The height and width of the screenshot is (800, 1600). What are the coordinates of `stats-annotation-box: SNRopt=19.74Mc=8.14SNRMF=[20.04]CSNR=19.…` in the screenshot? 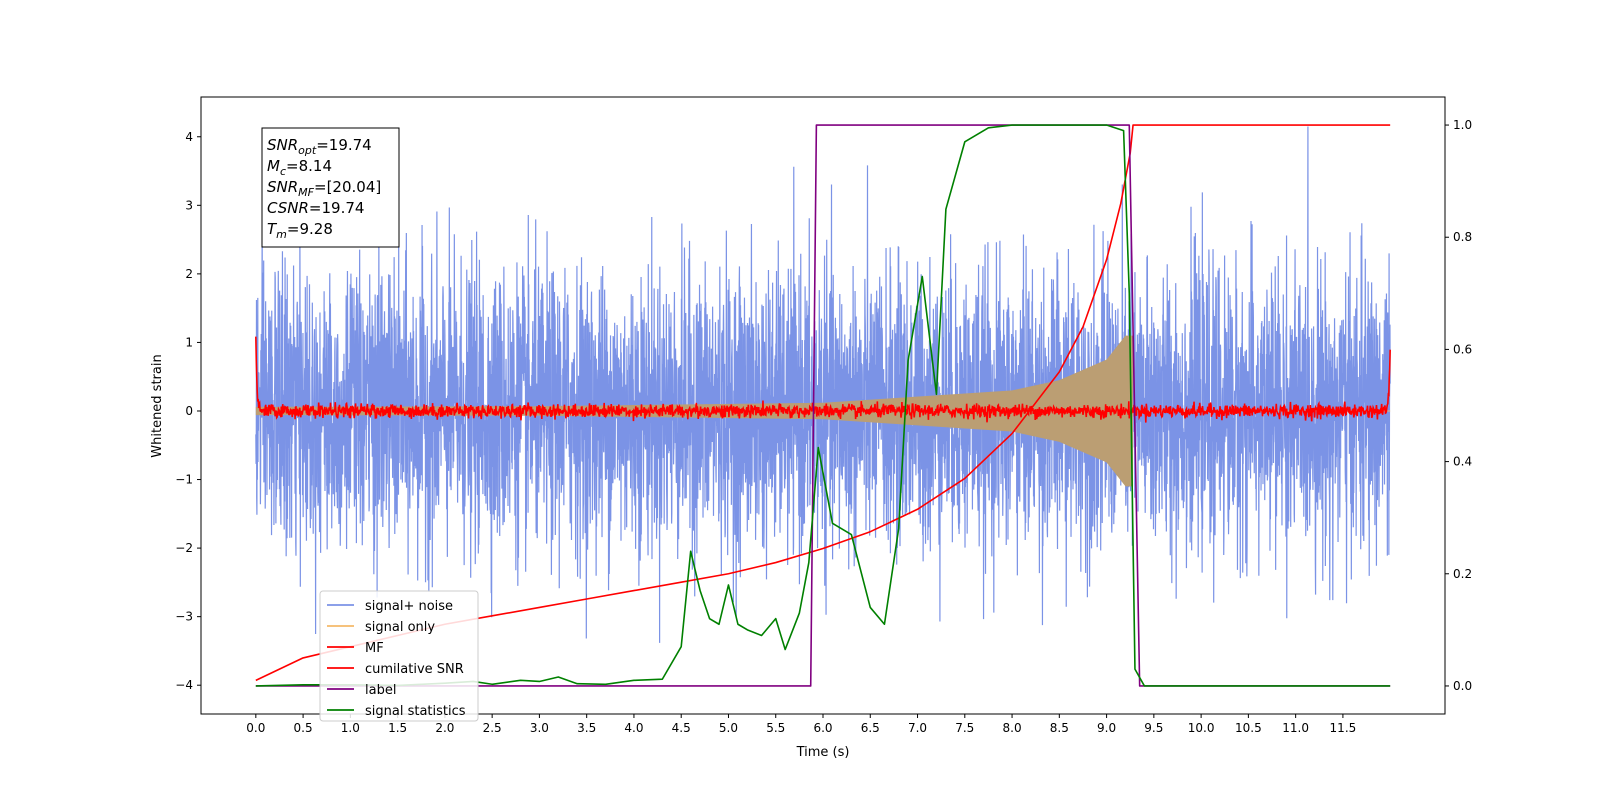 It's located at (330, 187).